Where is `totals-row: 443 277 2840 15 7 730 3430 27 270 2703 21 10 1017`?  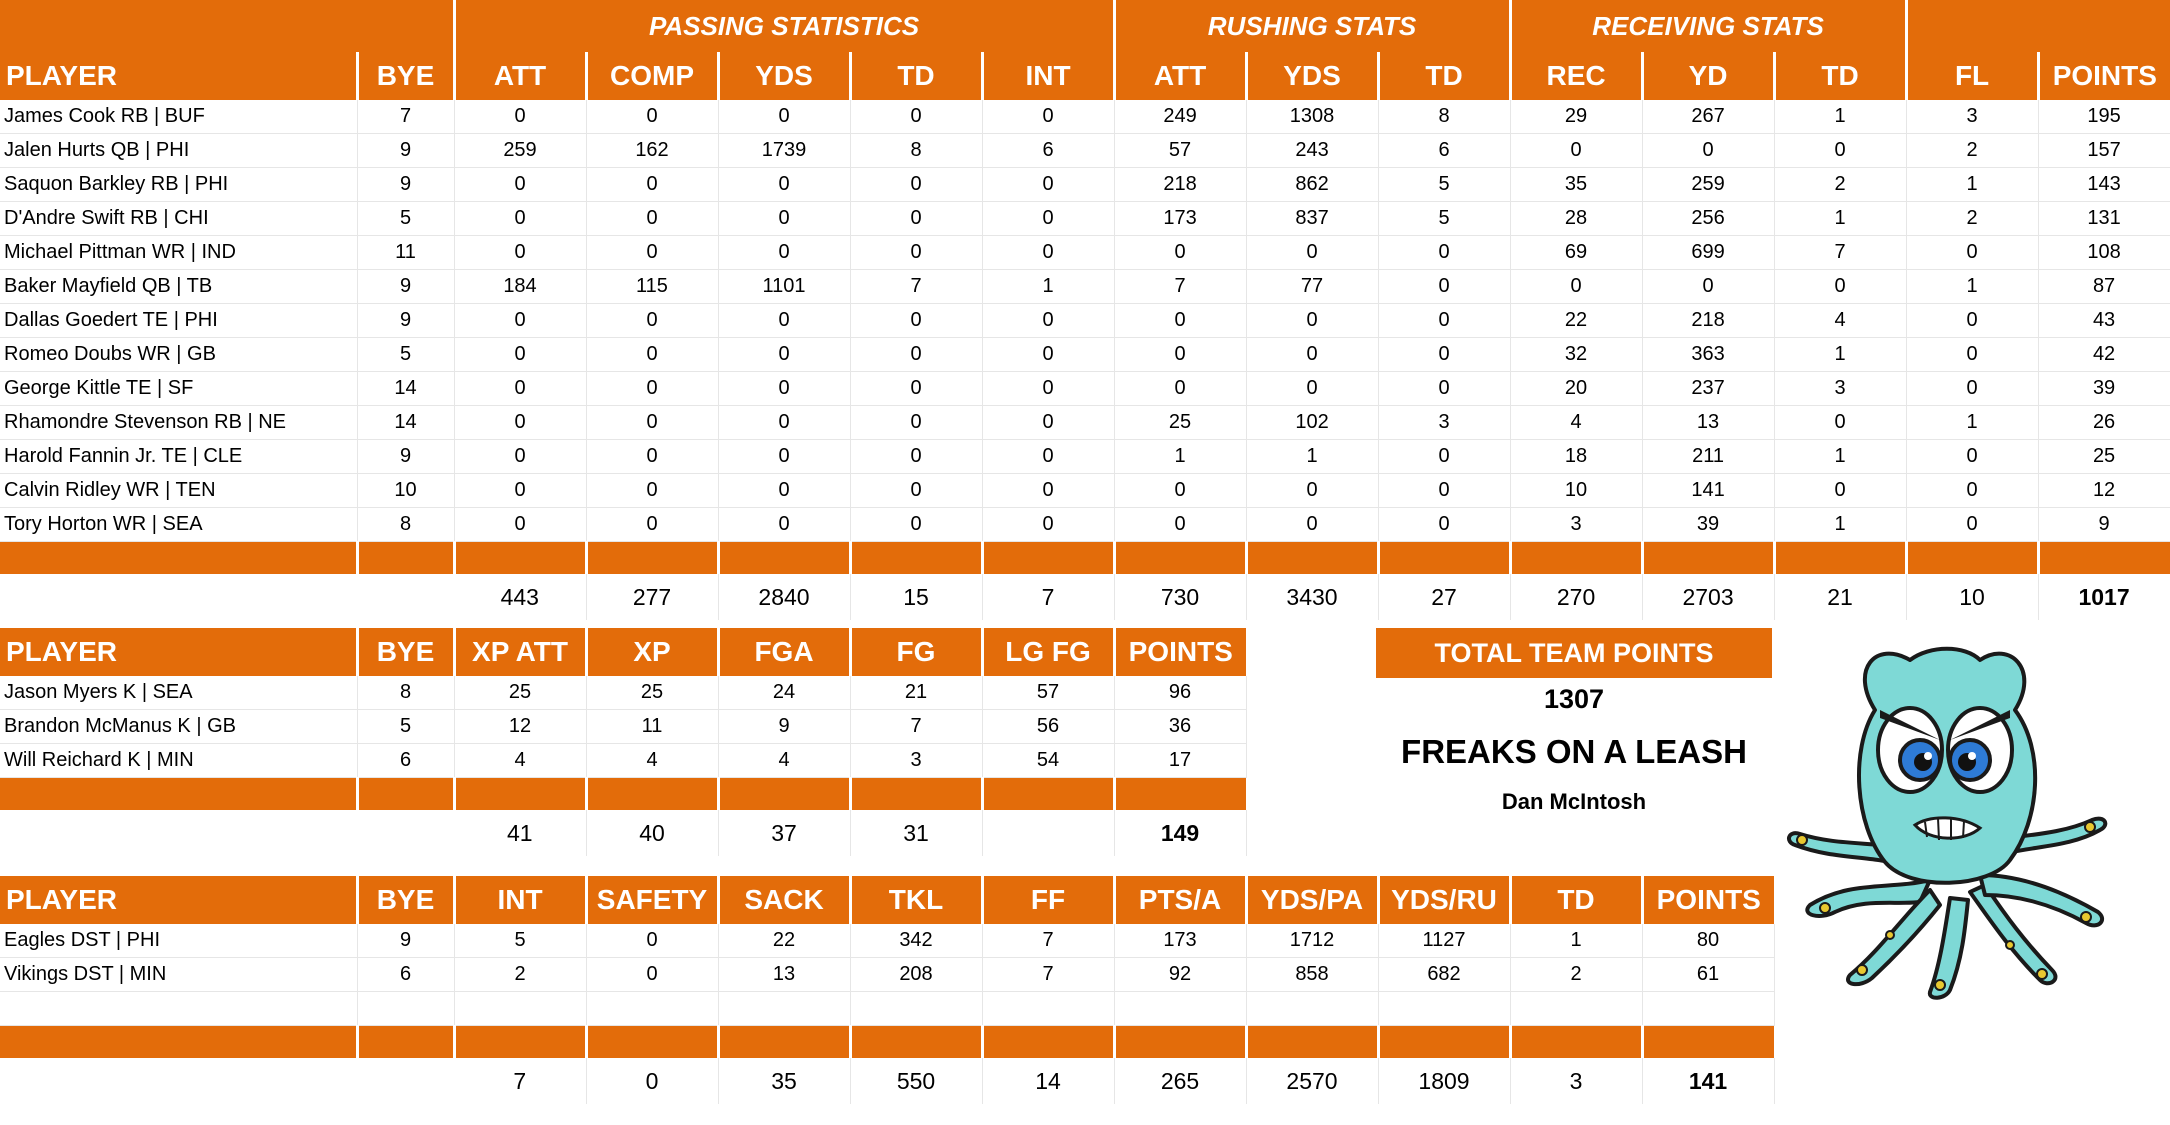
totals-row: 443 277 2840 15 7 730 3430 27 270 2703 21 10 1017 is located at coordinates (1085, 597).